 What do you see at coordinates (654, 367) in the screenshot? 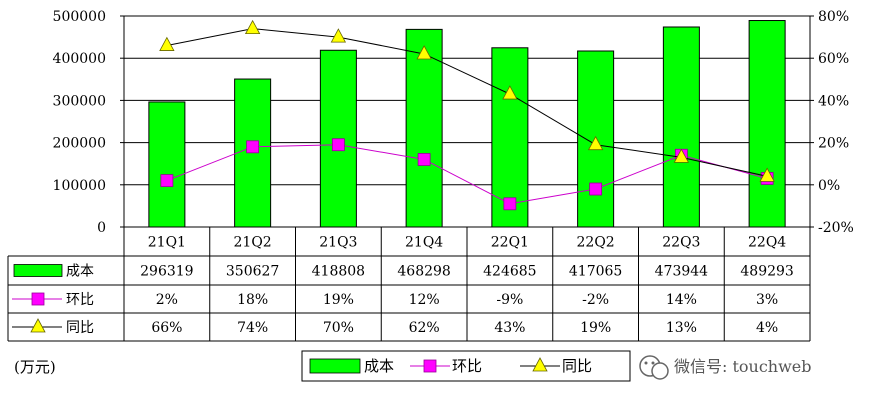
I see `wechat-icon` at bounding box center [654, 367].